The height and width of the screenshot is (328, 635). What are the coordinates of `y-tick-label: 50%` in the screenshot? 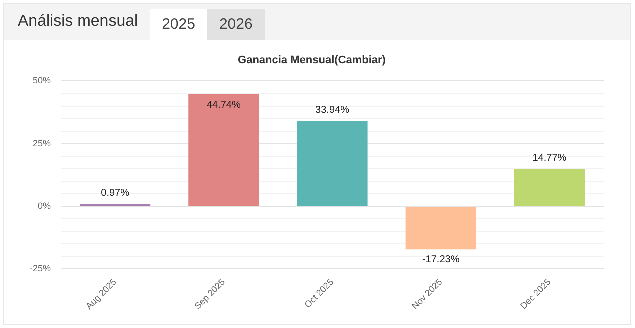 It's located at (42, 81).